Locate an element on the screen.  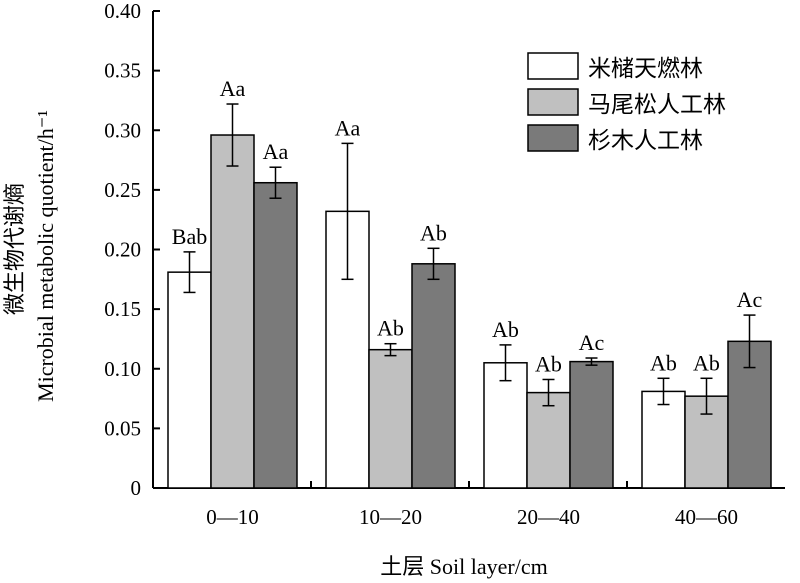
x-tick-label: 20—40 is located at coordinates (548, 517).